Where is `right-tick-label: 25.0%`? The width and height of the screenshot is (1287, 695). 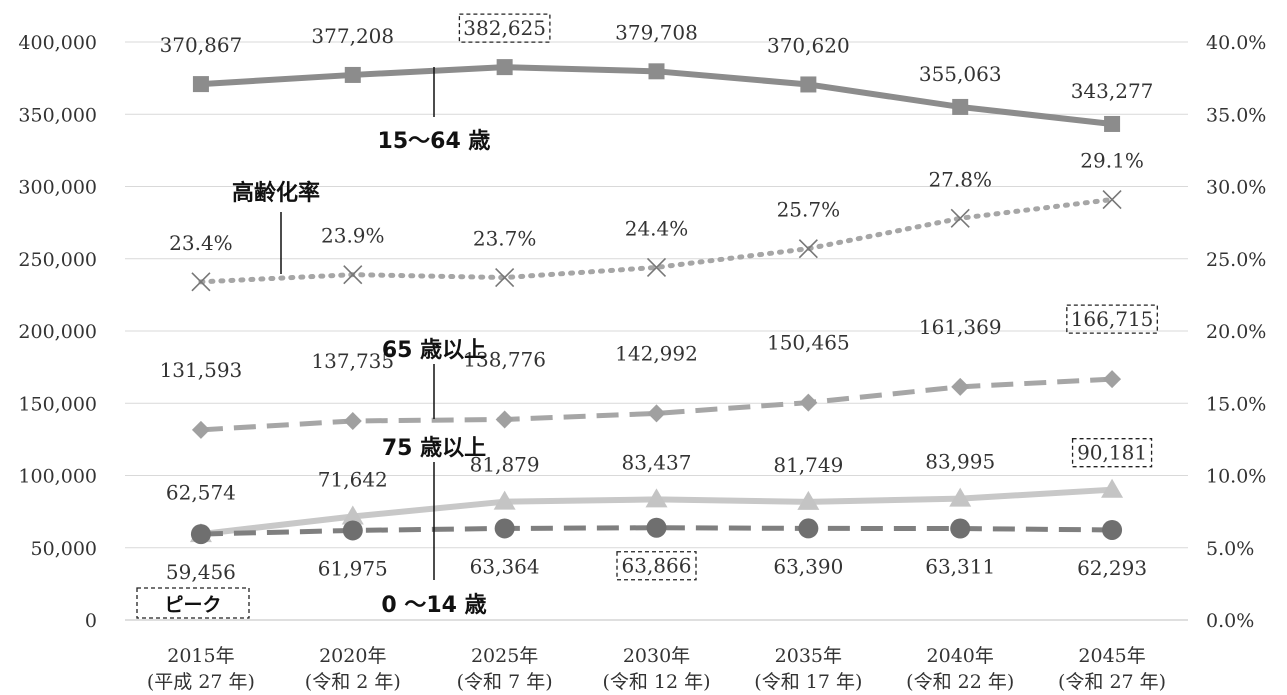 right-tick-label: 25.0% is located at coordinates (1236, 260).